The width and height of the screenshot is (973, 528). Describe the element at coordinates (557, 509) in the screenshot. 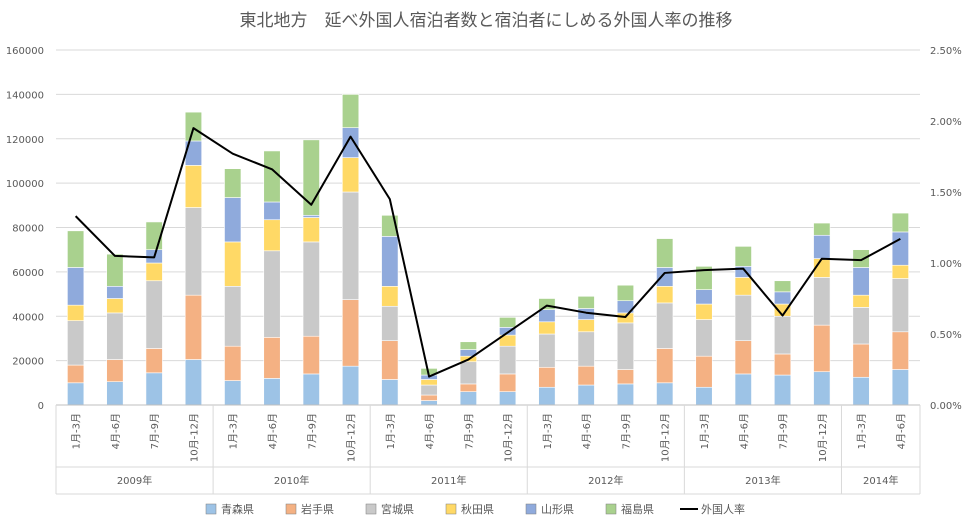

I see `legend-label: 山形県` at that location.